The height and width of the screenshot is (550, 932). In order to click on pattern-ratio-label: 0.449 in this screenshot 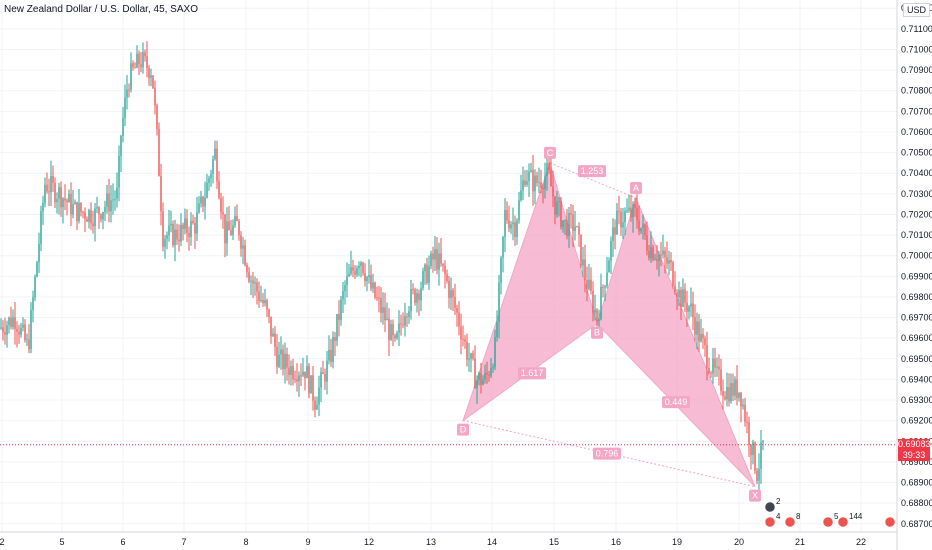, I will do `click(676, 402)`.